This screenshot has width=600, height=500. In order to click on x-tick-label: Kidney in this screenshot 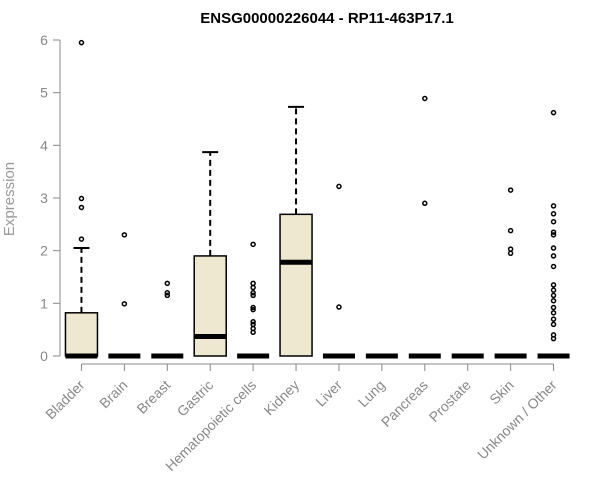, I will do `click(282, 398)`.